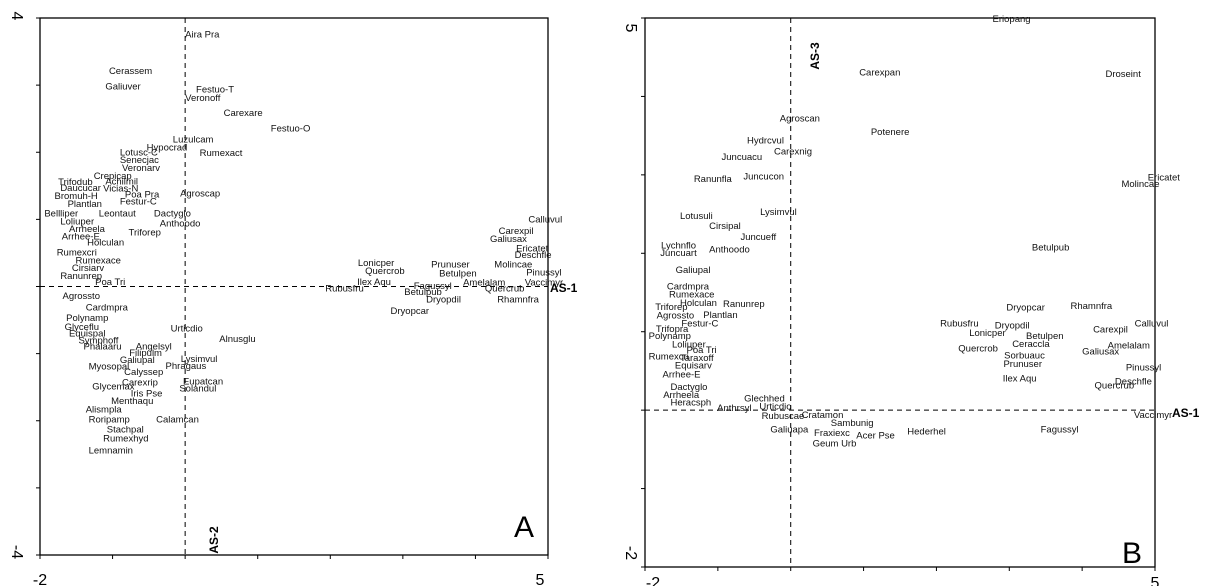 The height and width of the screenshot is (586, 1205). Describe the element at coordinates (82, 327) in the screenshot. I see `species-point-label: Glyceflu` at that location.